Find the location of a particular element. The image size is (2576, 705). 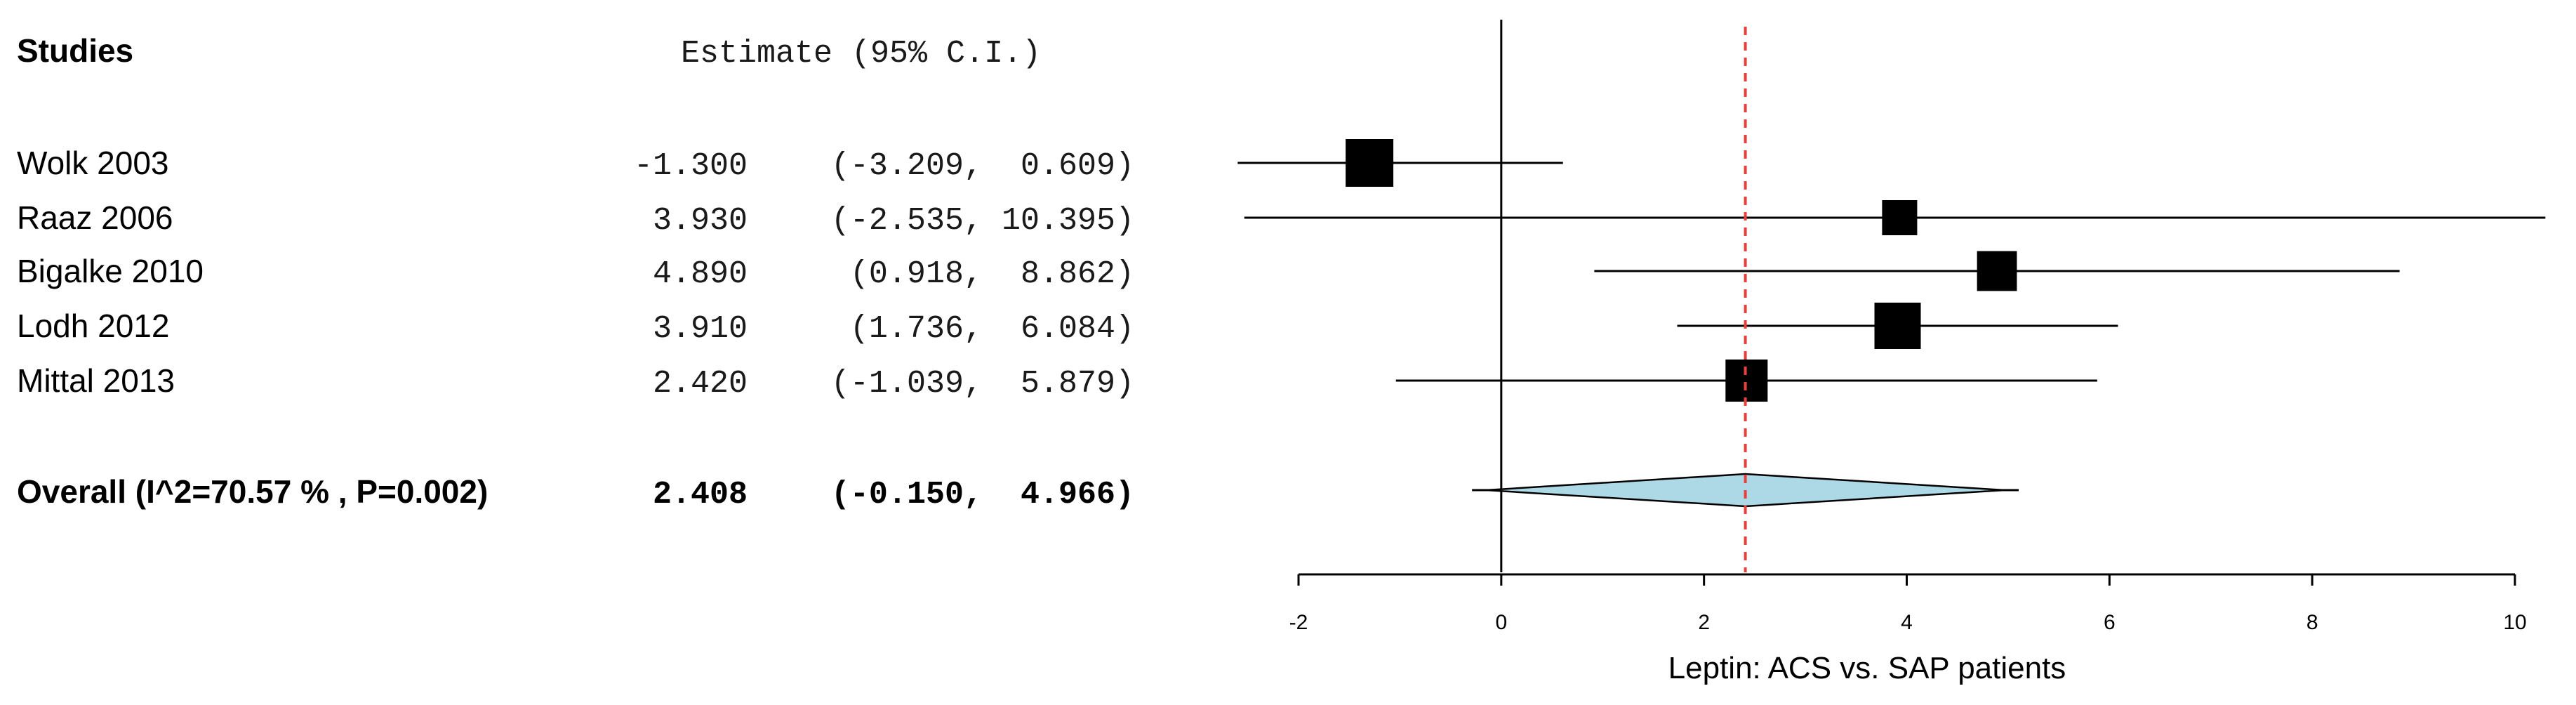

x-axis-label: Leptin: ACS vs. SAP patients is located at coordinates (1867, 668).